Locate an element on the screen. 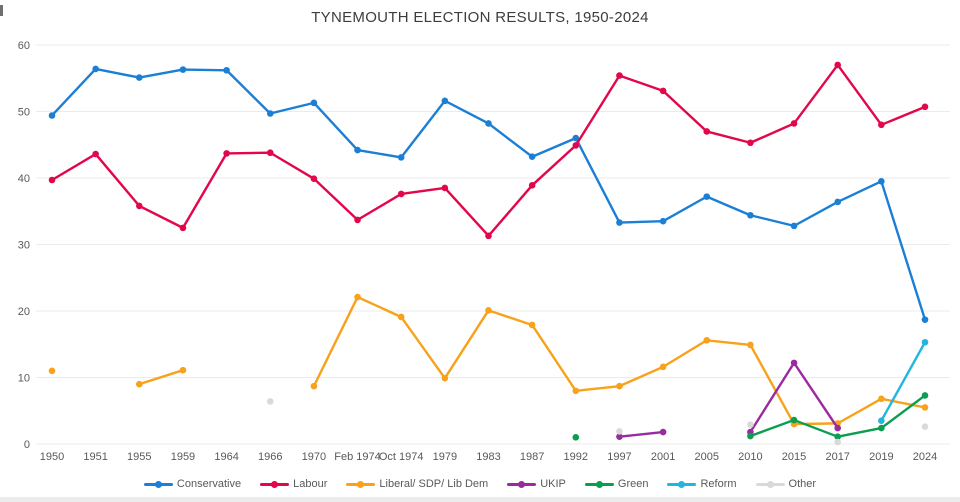 This screenshot has width=960, height=502. x-tick-label: 2015 is located at coordinates (794, 457).